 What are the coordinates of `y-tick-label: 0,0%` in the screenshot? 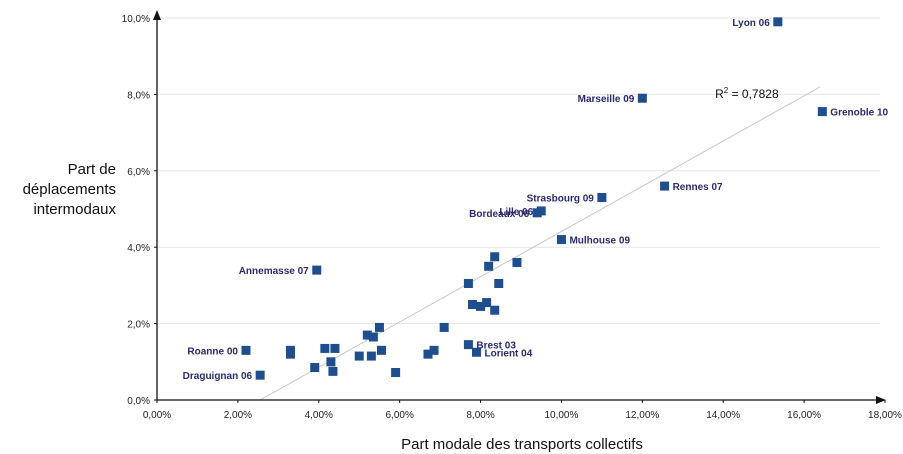 It's located at (138, 401).